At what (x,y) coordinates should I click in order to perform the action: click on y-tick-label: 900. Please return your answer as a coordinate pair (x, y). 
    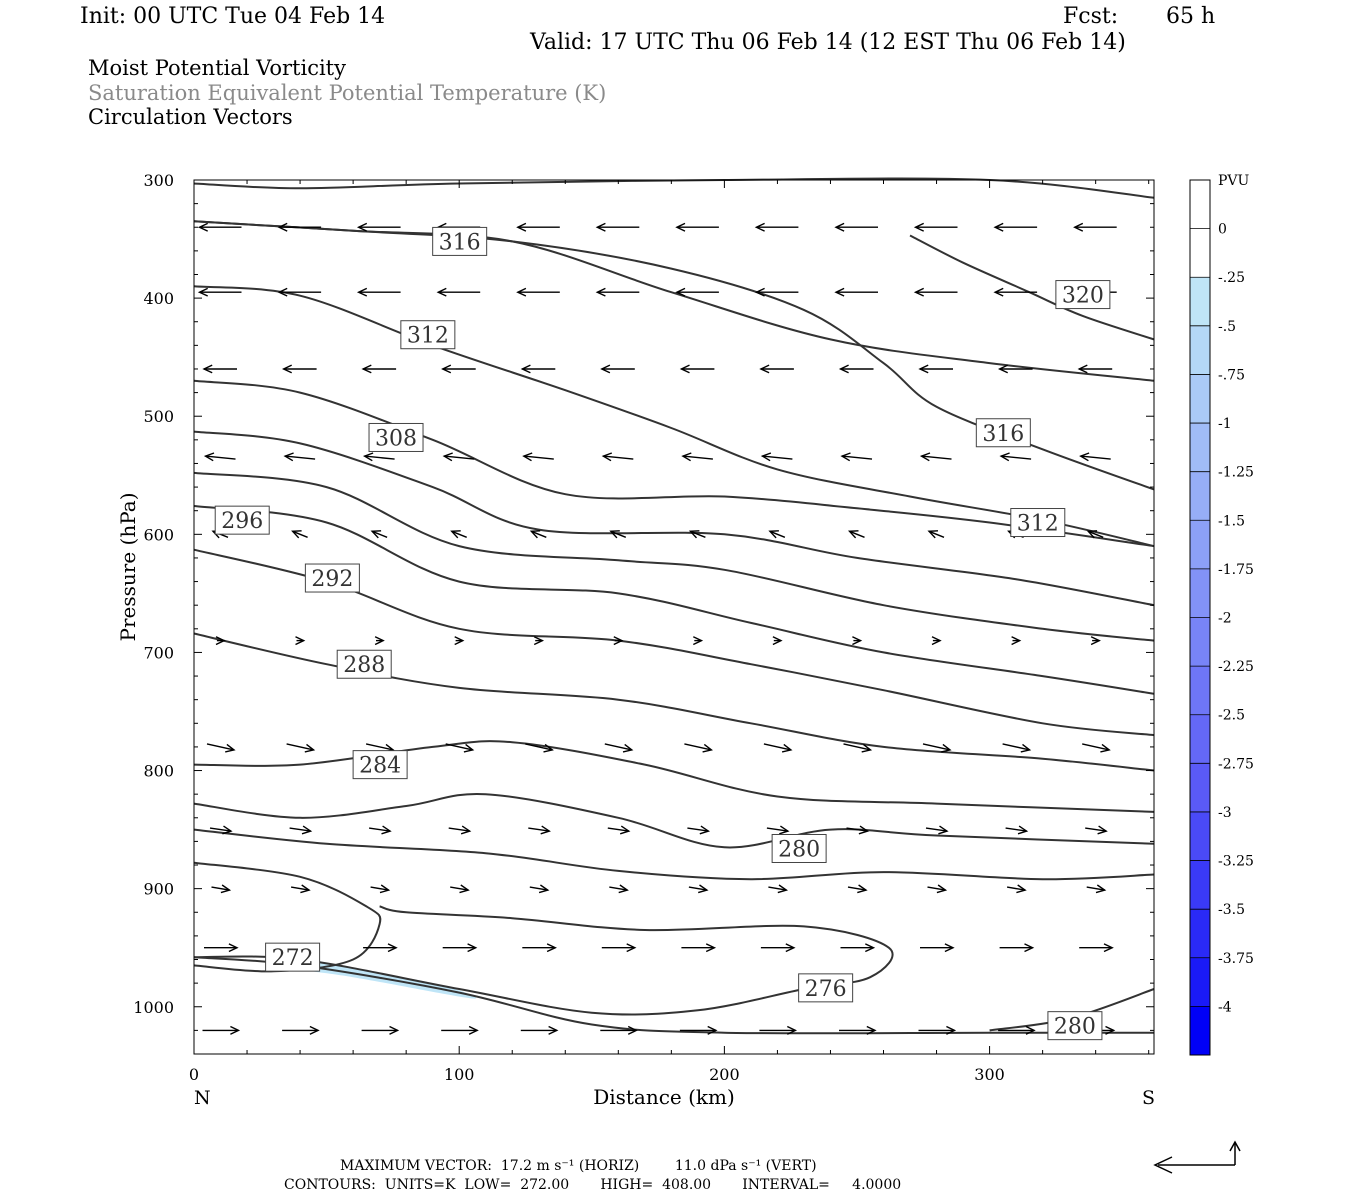
    Looking at the image, I should click on (158, 889).